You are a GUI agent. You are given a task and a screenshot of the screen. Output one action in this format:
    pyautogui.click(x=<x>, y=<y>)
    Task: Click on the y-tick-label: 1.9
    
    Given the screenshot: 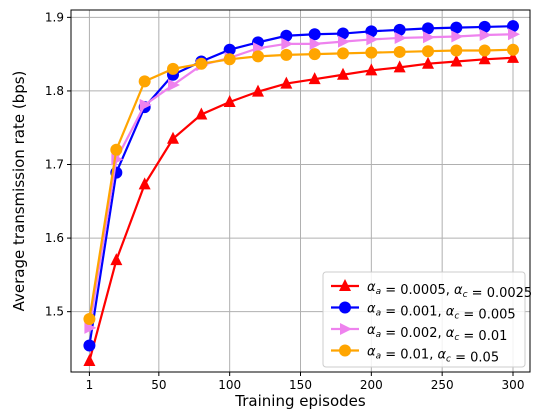 What is the action you would take?
    pyautogui.click(x=54, y=17)
    